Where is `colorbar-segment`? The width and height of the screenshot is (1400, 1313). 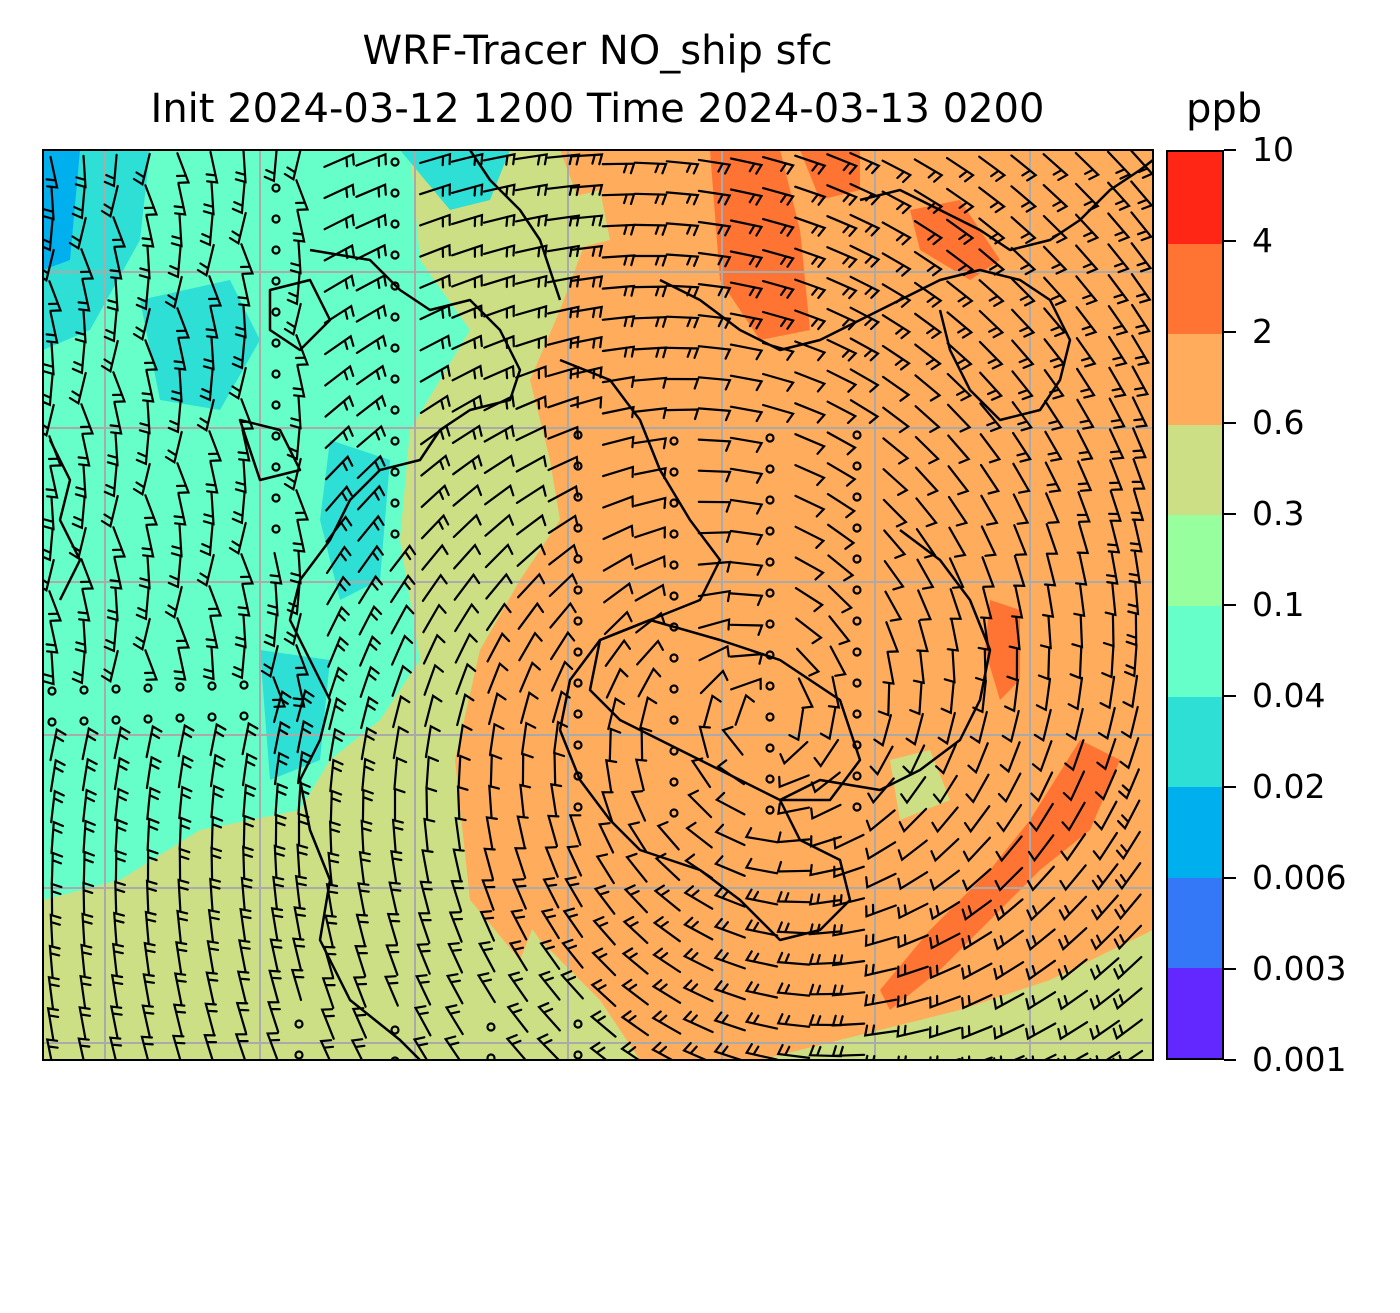 colorbar-segment is located at coordinates (1195, 198).